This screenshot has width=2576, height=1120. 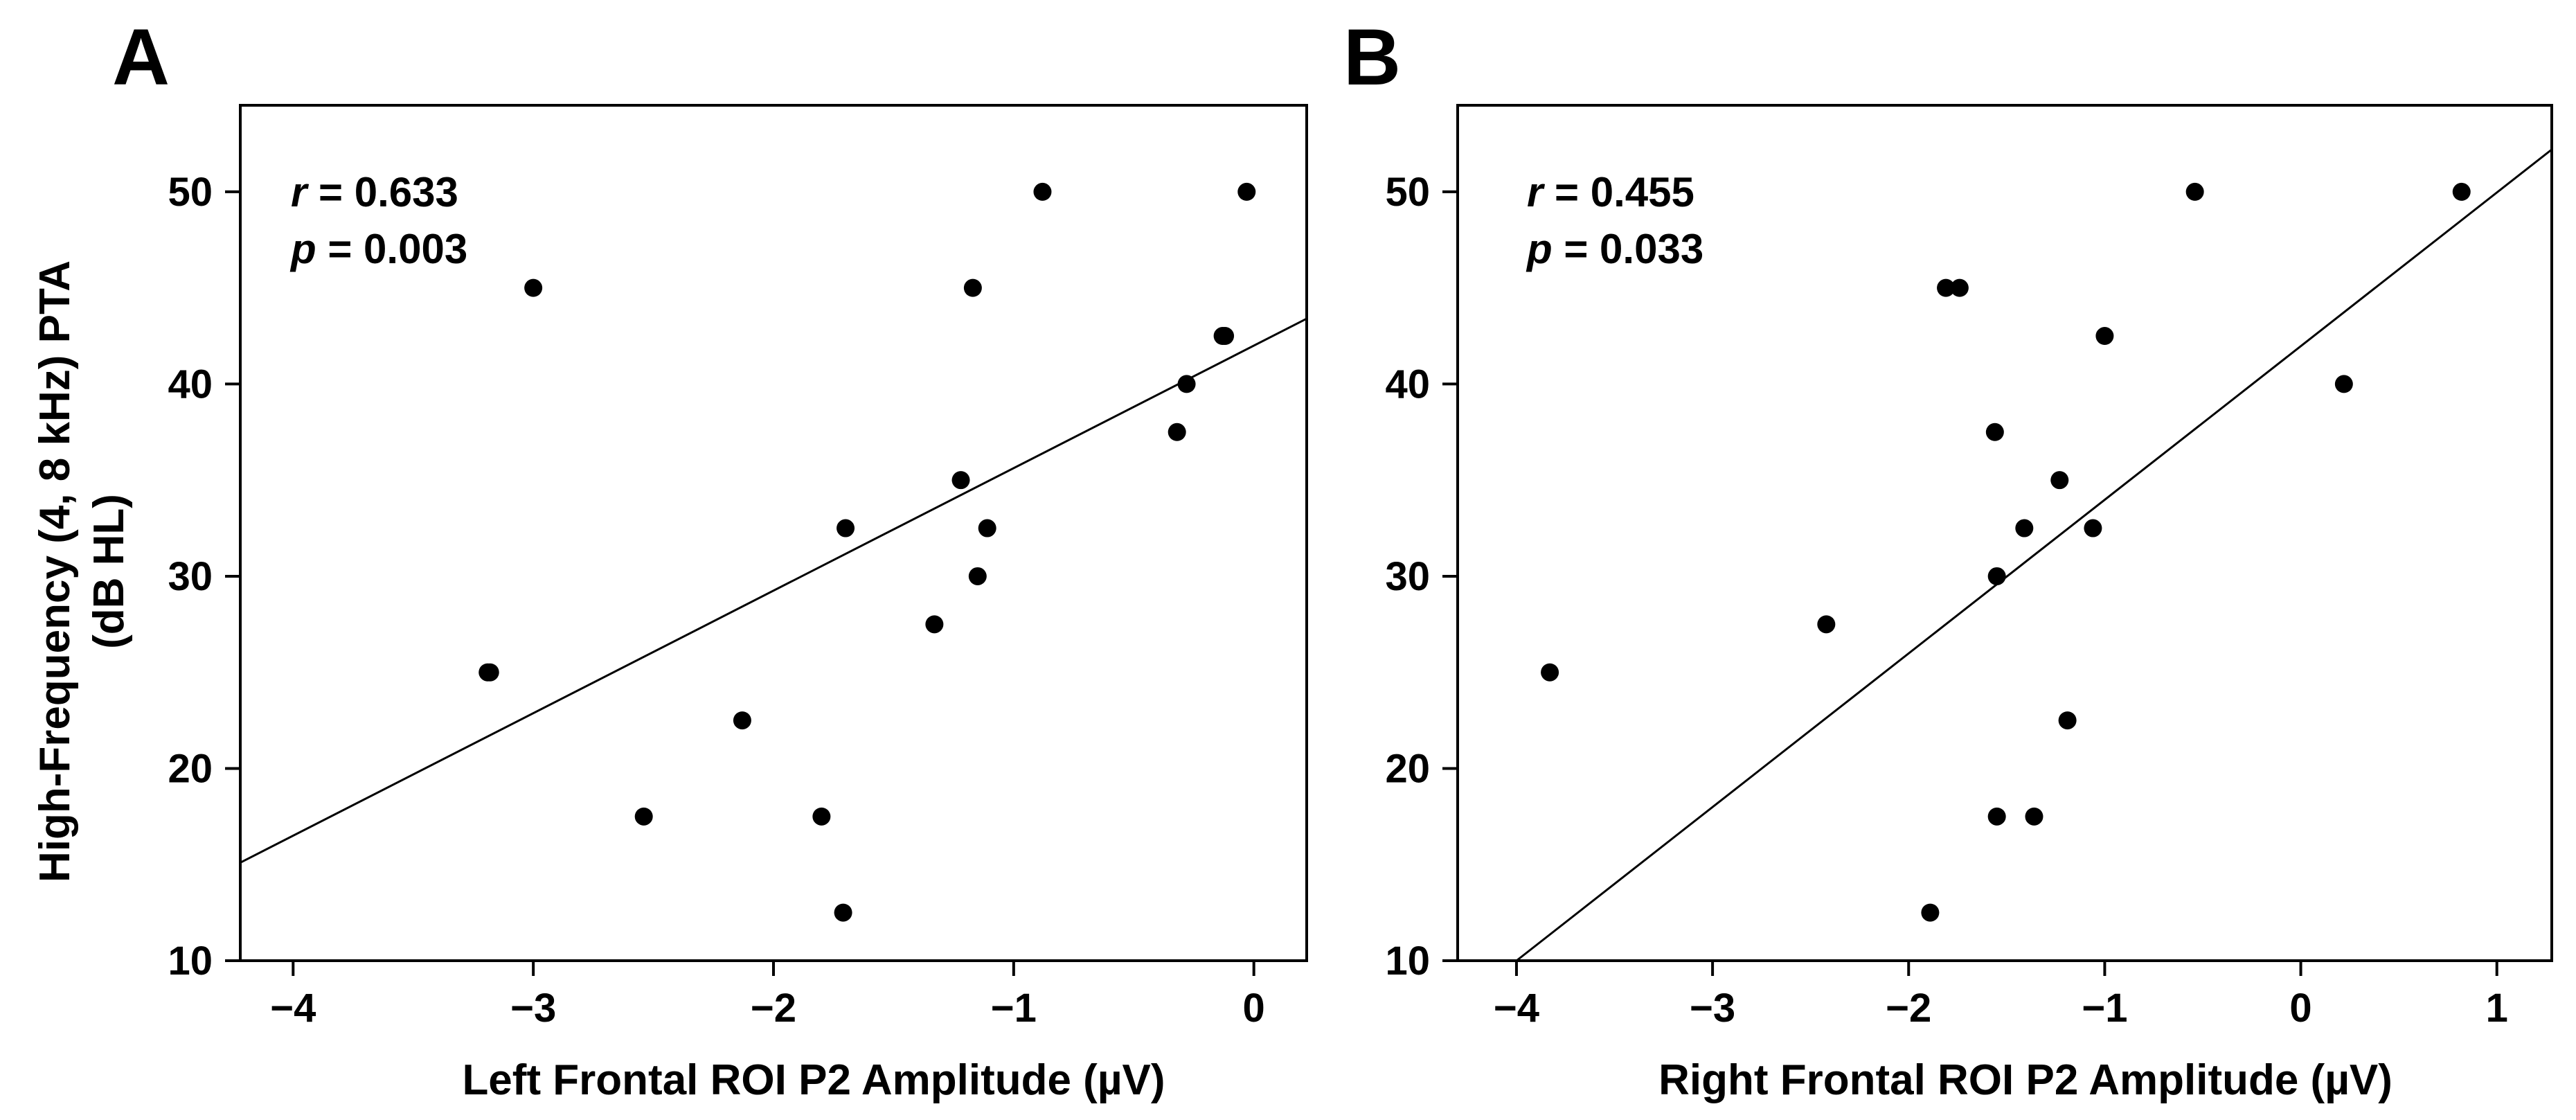 I want to click on panel-b-r-symbol: r, so click(x=1537, y=192).